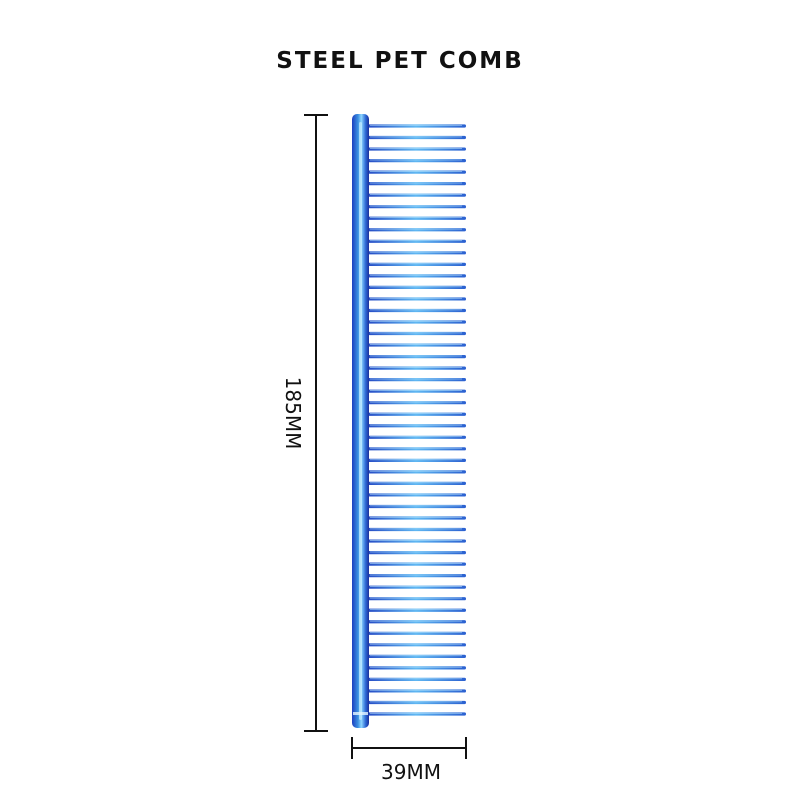 This screenshot has width=800, height=800. Describe the element at coordinates (360, 421) in the screenshot. I see `comb-spine-highlight` at that location.